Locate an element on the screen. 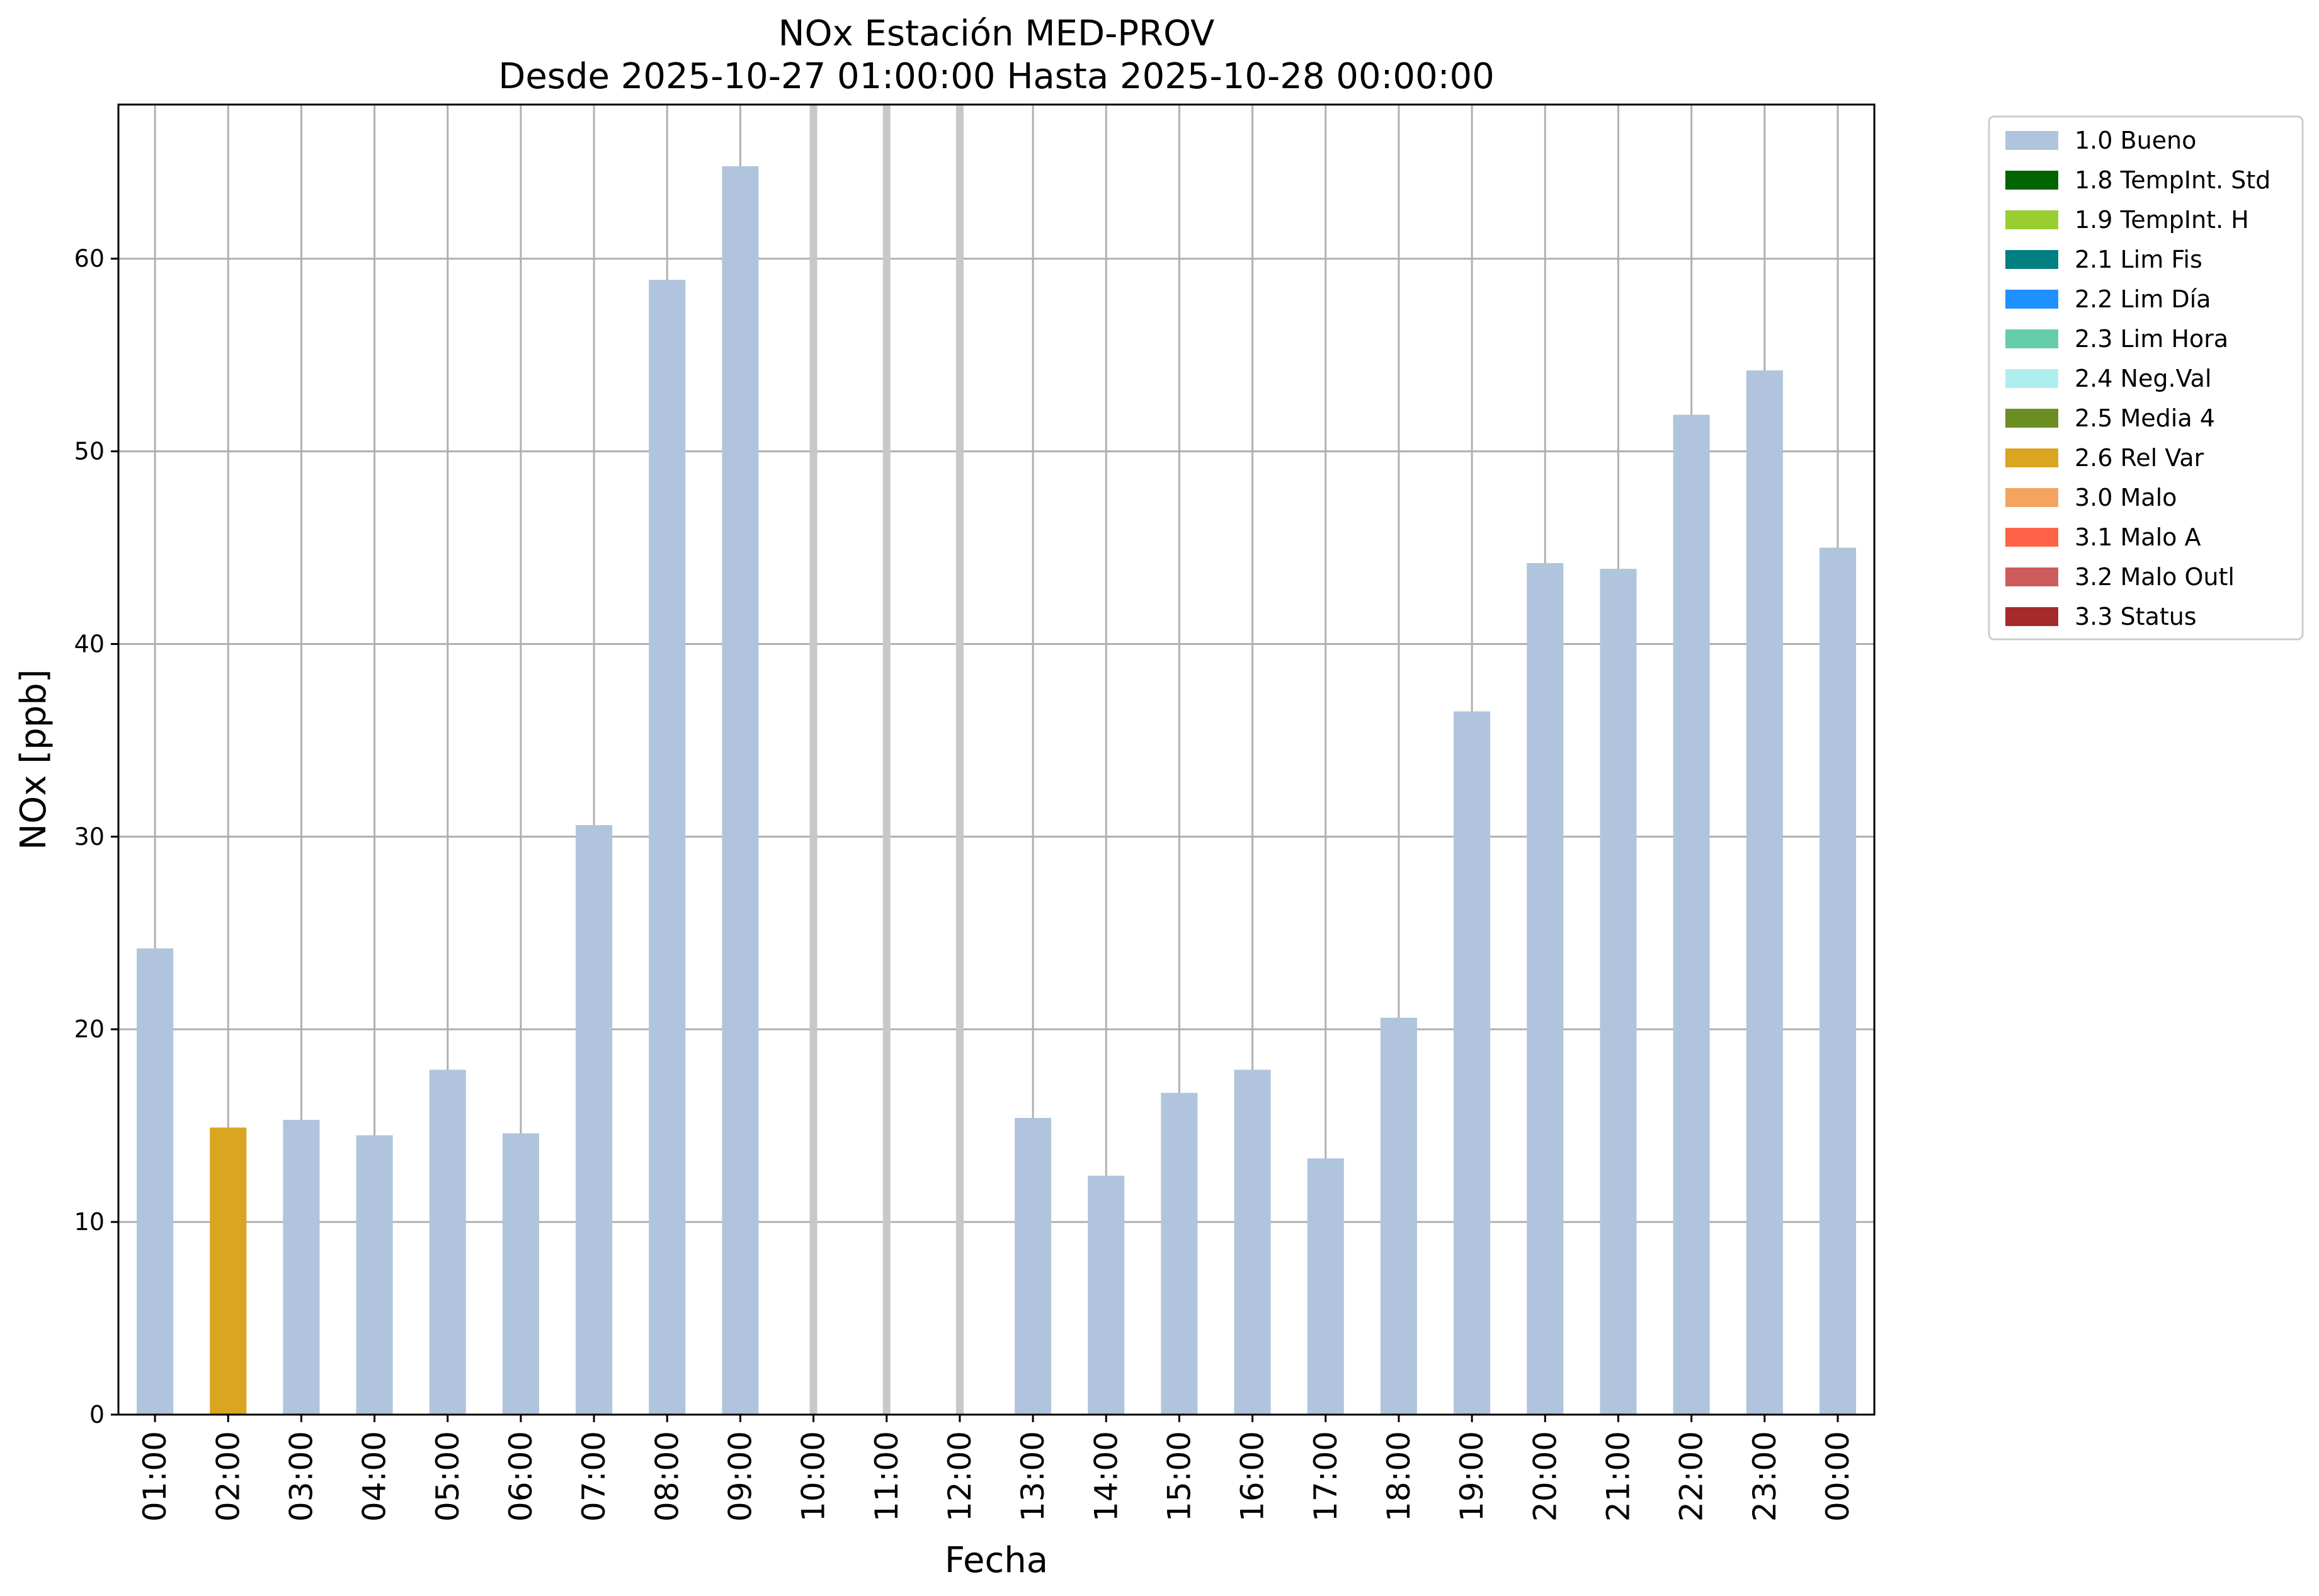 Image resolution: width=2319 pixels, height=1596 pixels. y-axis-label: NOx [ppb] is located at coordinates (33, 759).